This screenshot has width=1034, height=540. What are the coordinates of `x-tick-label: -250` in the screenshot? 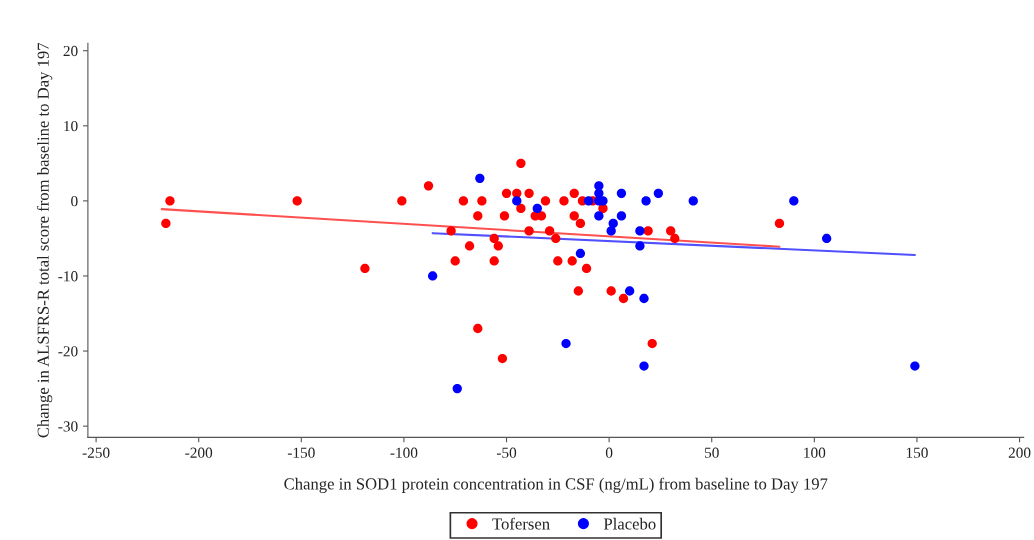 It's located at (96, 452).